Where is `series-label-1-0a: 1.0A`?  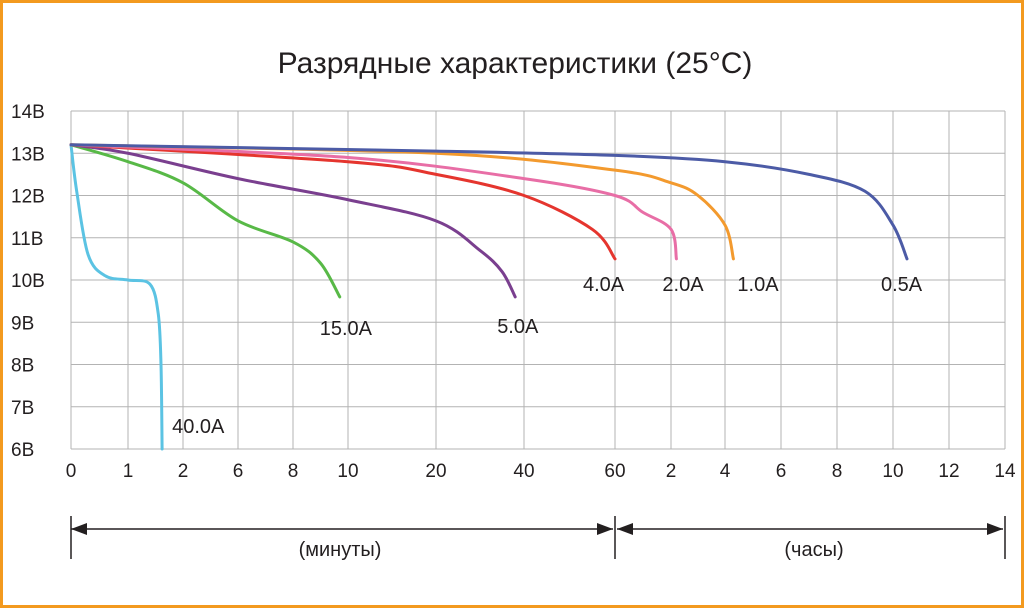 series-label-1-0a: 1.0A is located at coordinates (758, 285).